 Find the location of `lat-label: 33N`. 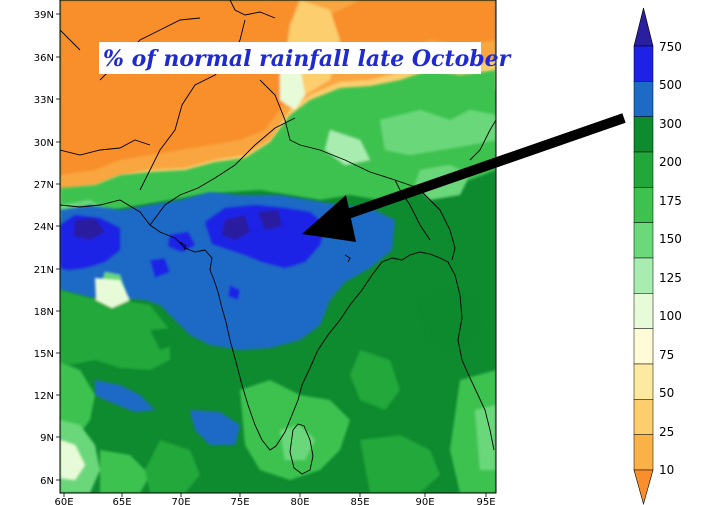

lat-label: 33N is located at coordinates (44, 100).